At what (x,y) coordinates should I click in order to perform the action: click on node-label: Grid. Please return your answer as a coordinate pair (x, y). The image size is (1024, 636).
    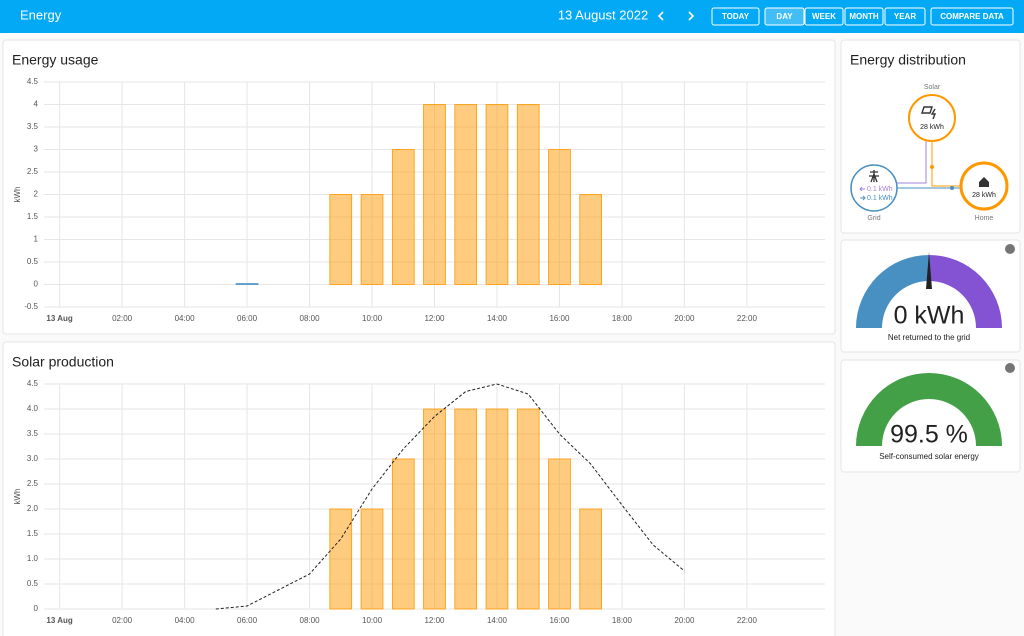
    Looking at the image, I should click on (873, 218).